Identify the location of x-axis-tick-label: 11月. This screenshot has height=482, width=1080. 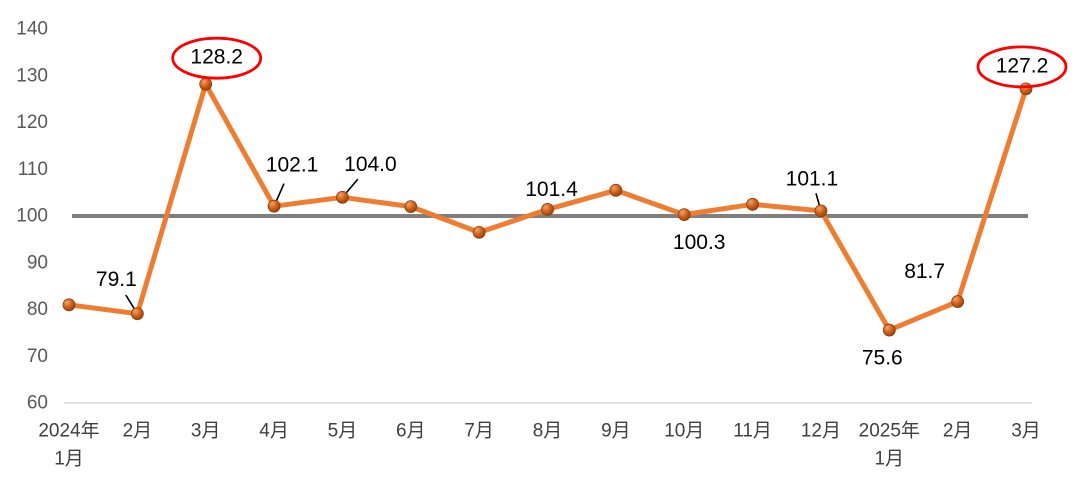
(752, 431).